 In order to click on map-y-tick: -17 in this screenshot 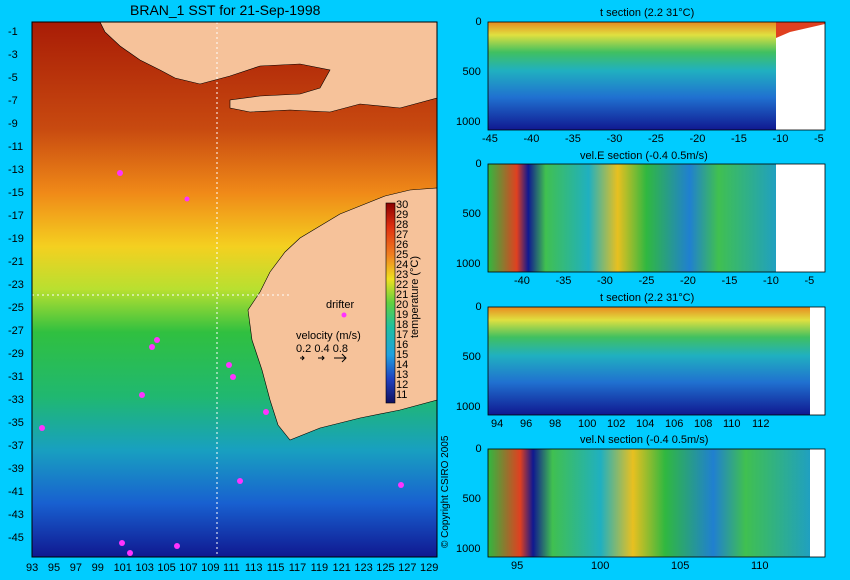, I will do `click(16, 216)`.